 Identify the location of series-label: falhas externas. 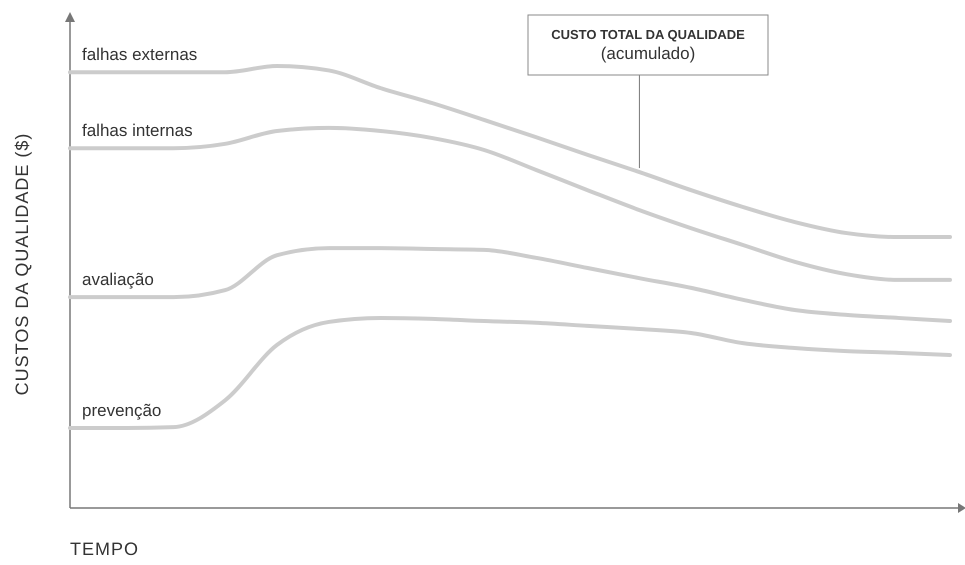
(140, 54).